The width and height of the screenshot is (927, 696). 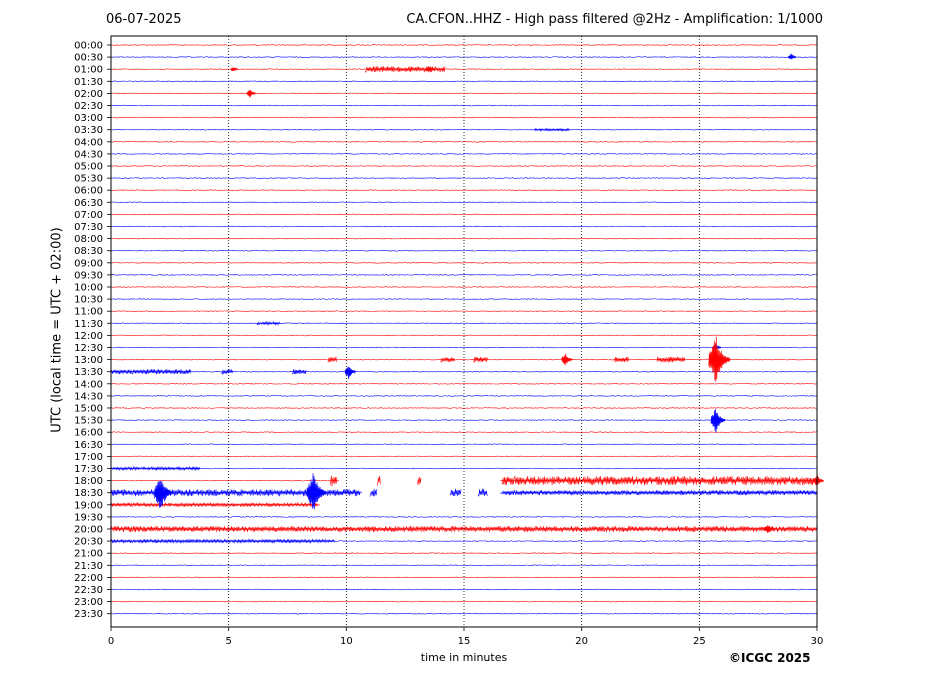 What do you see at coordinates (88, 396) in the screenshot?
I see `y-tick-label: 14:30` at bounding box center [88, 396].